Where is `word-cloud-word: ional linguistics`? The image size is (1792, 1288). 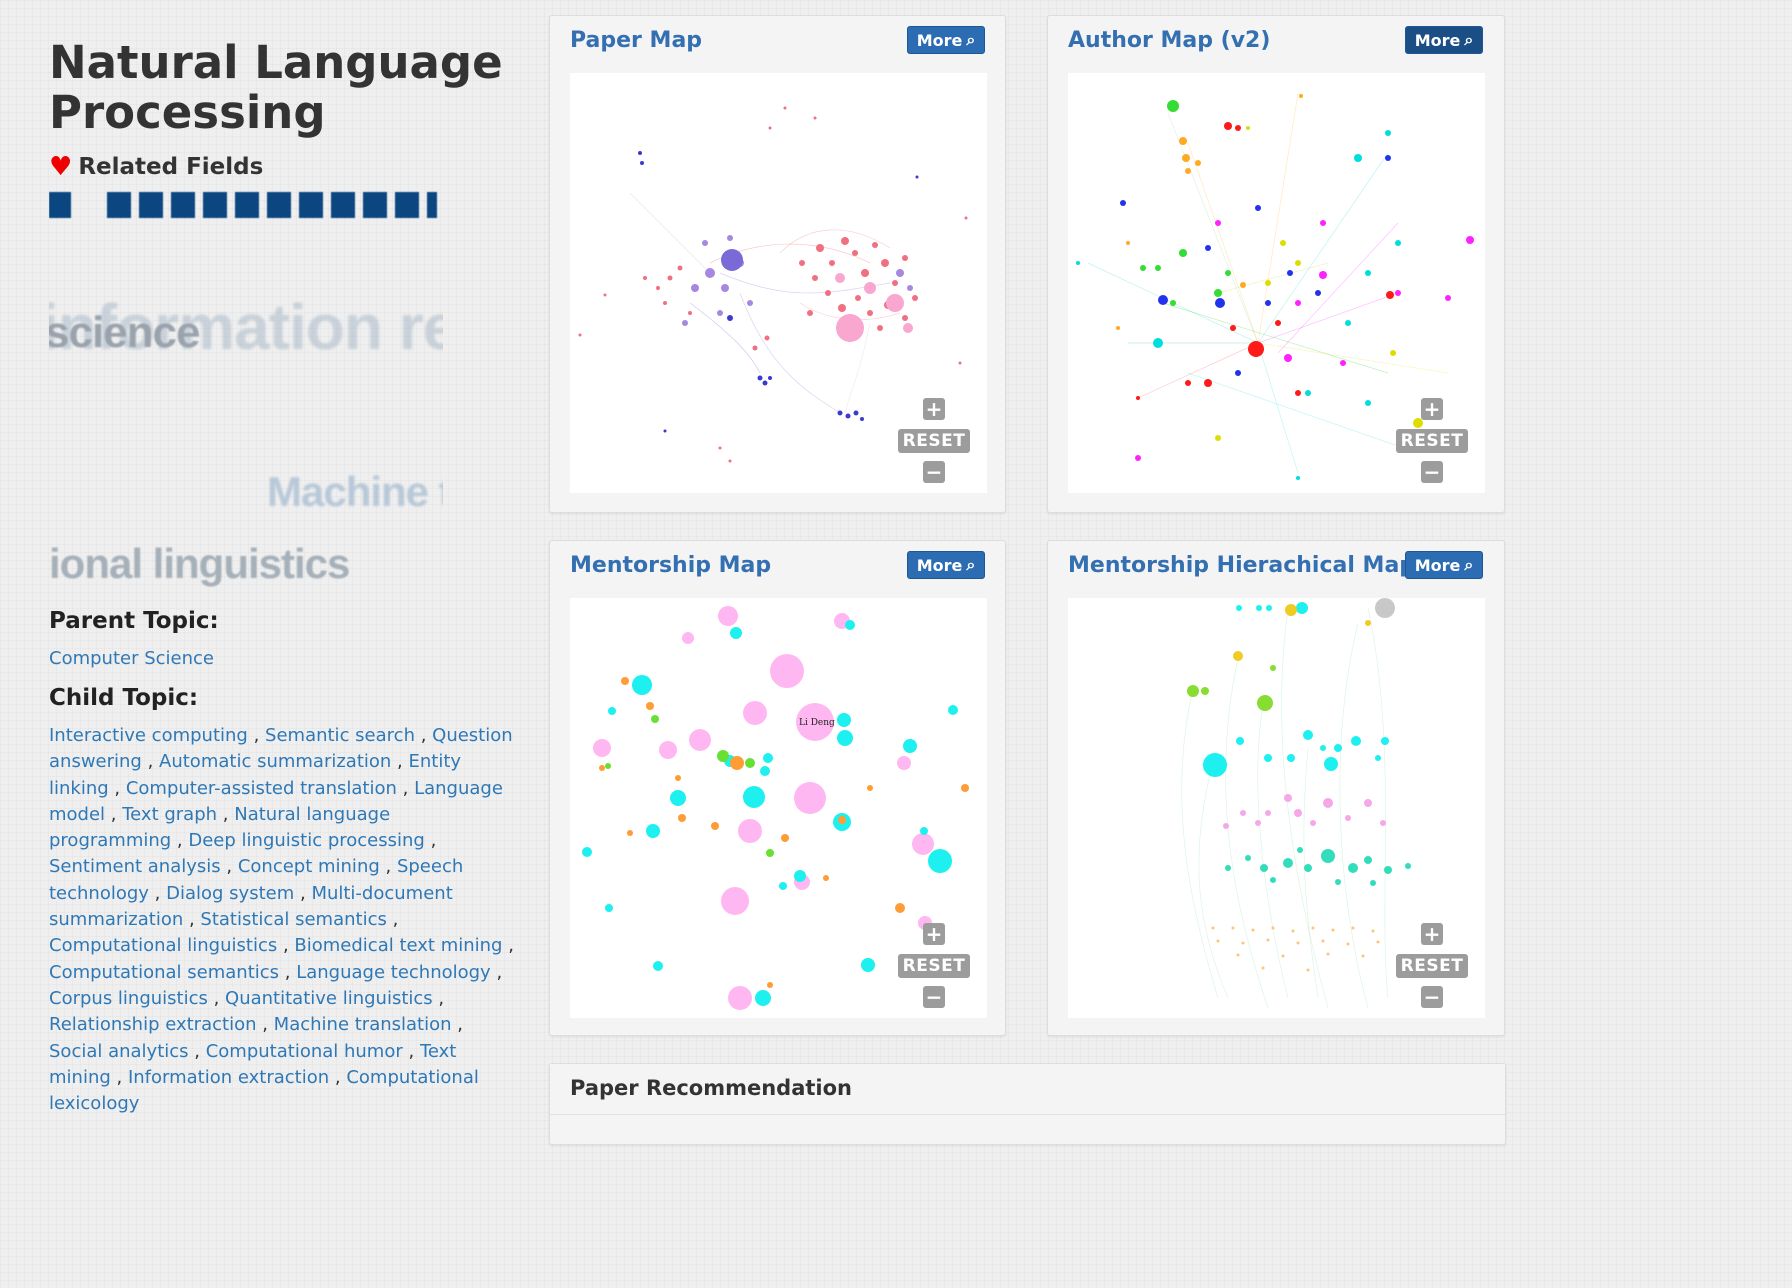 word-cloud-word: ional linguistics is located at coordinates (199, 563).